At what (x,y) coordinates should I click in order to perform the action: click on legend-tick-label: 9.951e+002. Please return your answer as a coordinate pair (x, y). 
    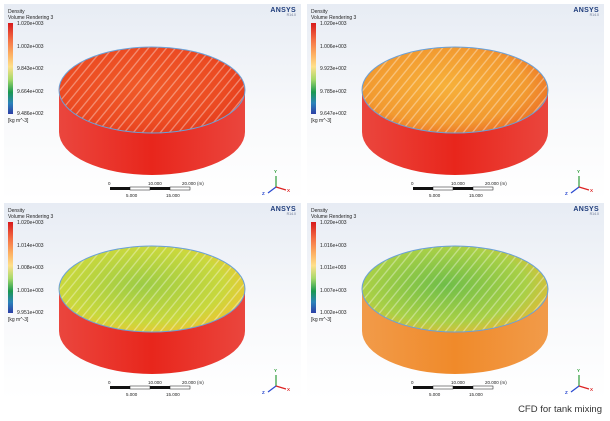
    Looking at the image, I should click on (30, 313).